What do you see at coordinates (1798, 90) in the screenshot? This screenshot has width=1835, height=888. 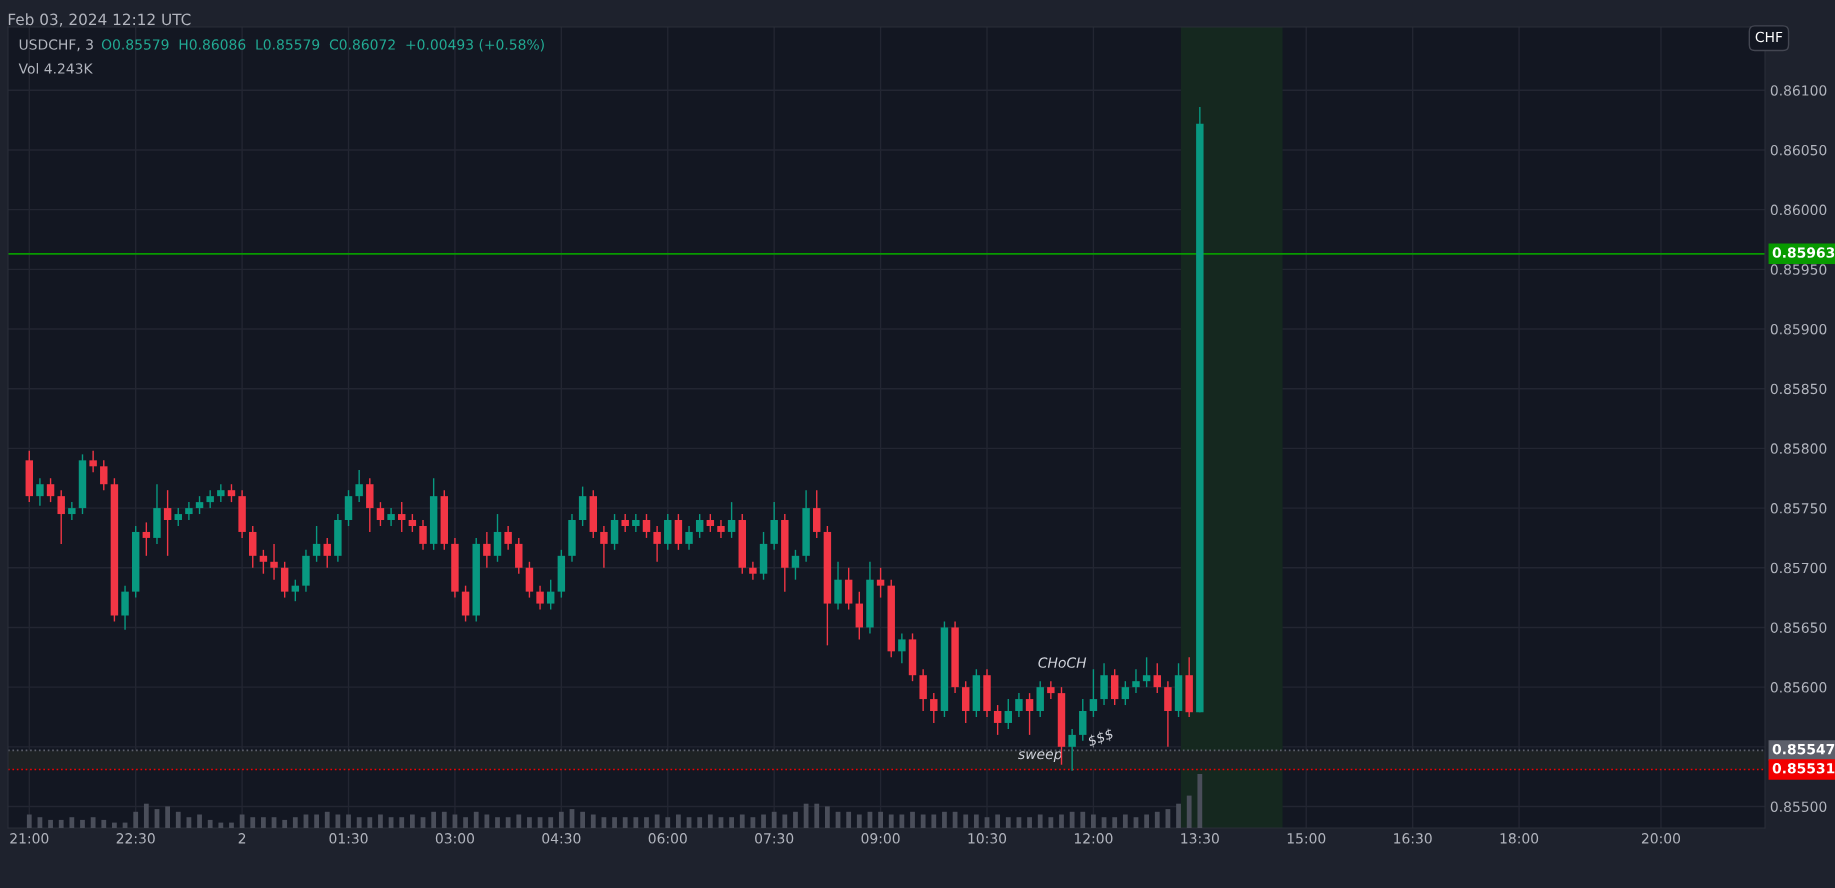 I see `y-tick-label: 0.86100` at bounding box center [1798, 90].